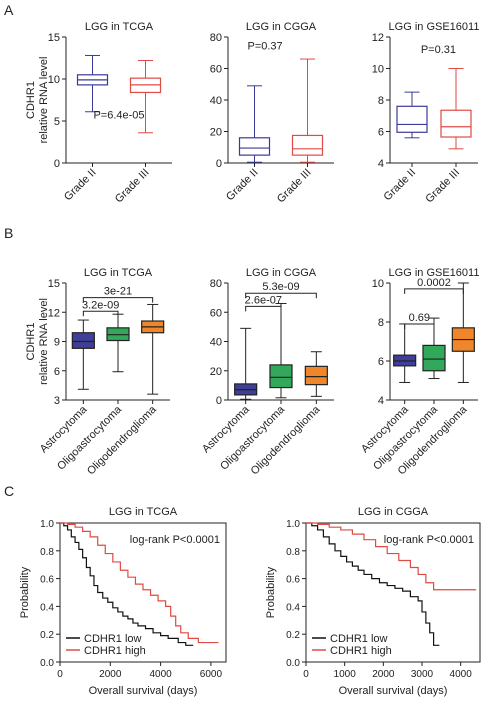 The image size is (496, 716). I want to click on x-tick-label-7-2: 2000, so click(383, 674).